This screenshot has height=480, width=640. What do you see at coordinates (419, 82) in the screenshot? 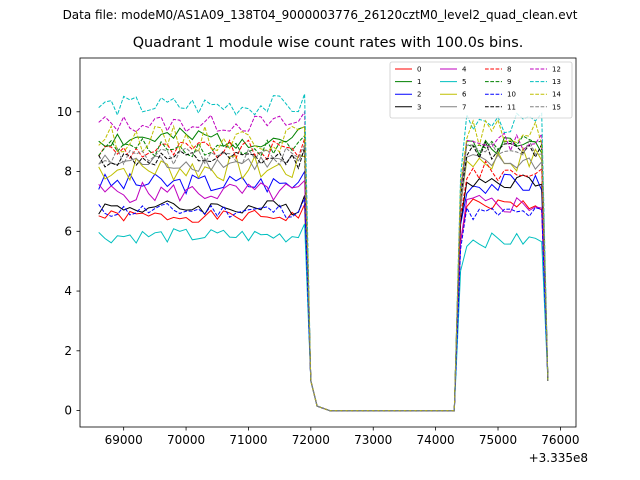
I see `legend-label-1: 1` at bounding box center [419, 82].